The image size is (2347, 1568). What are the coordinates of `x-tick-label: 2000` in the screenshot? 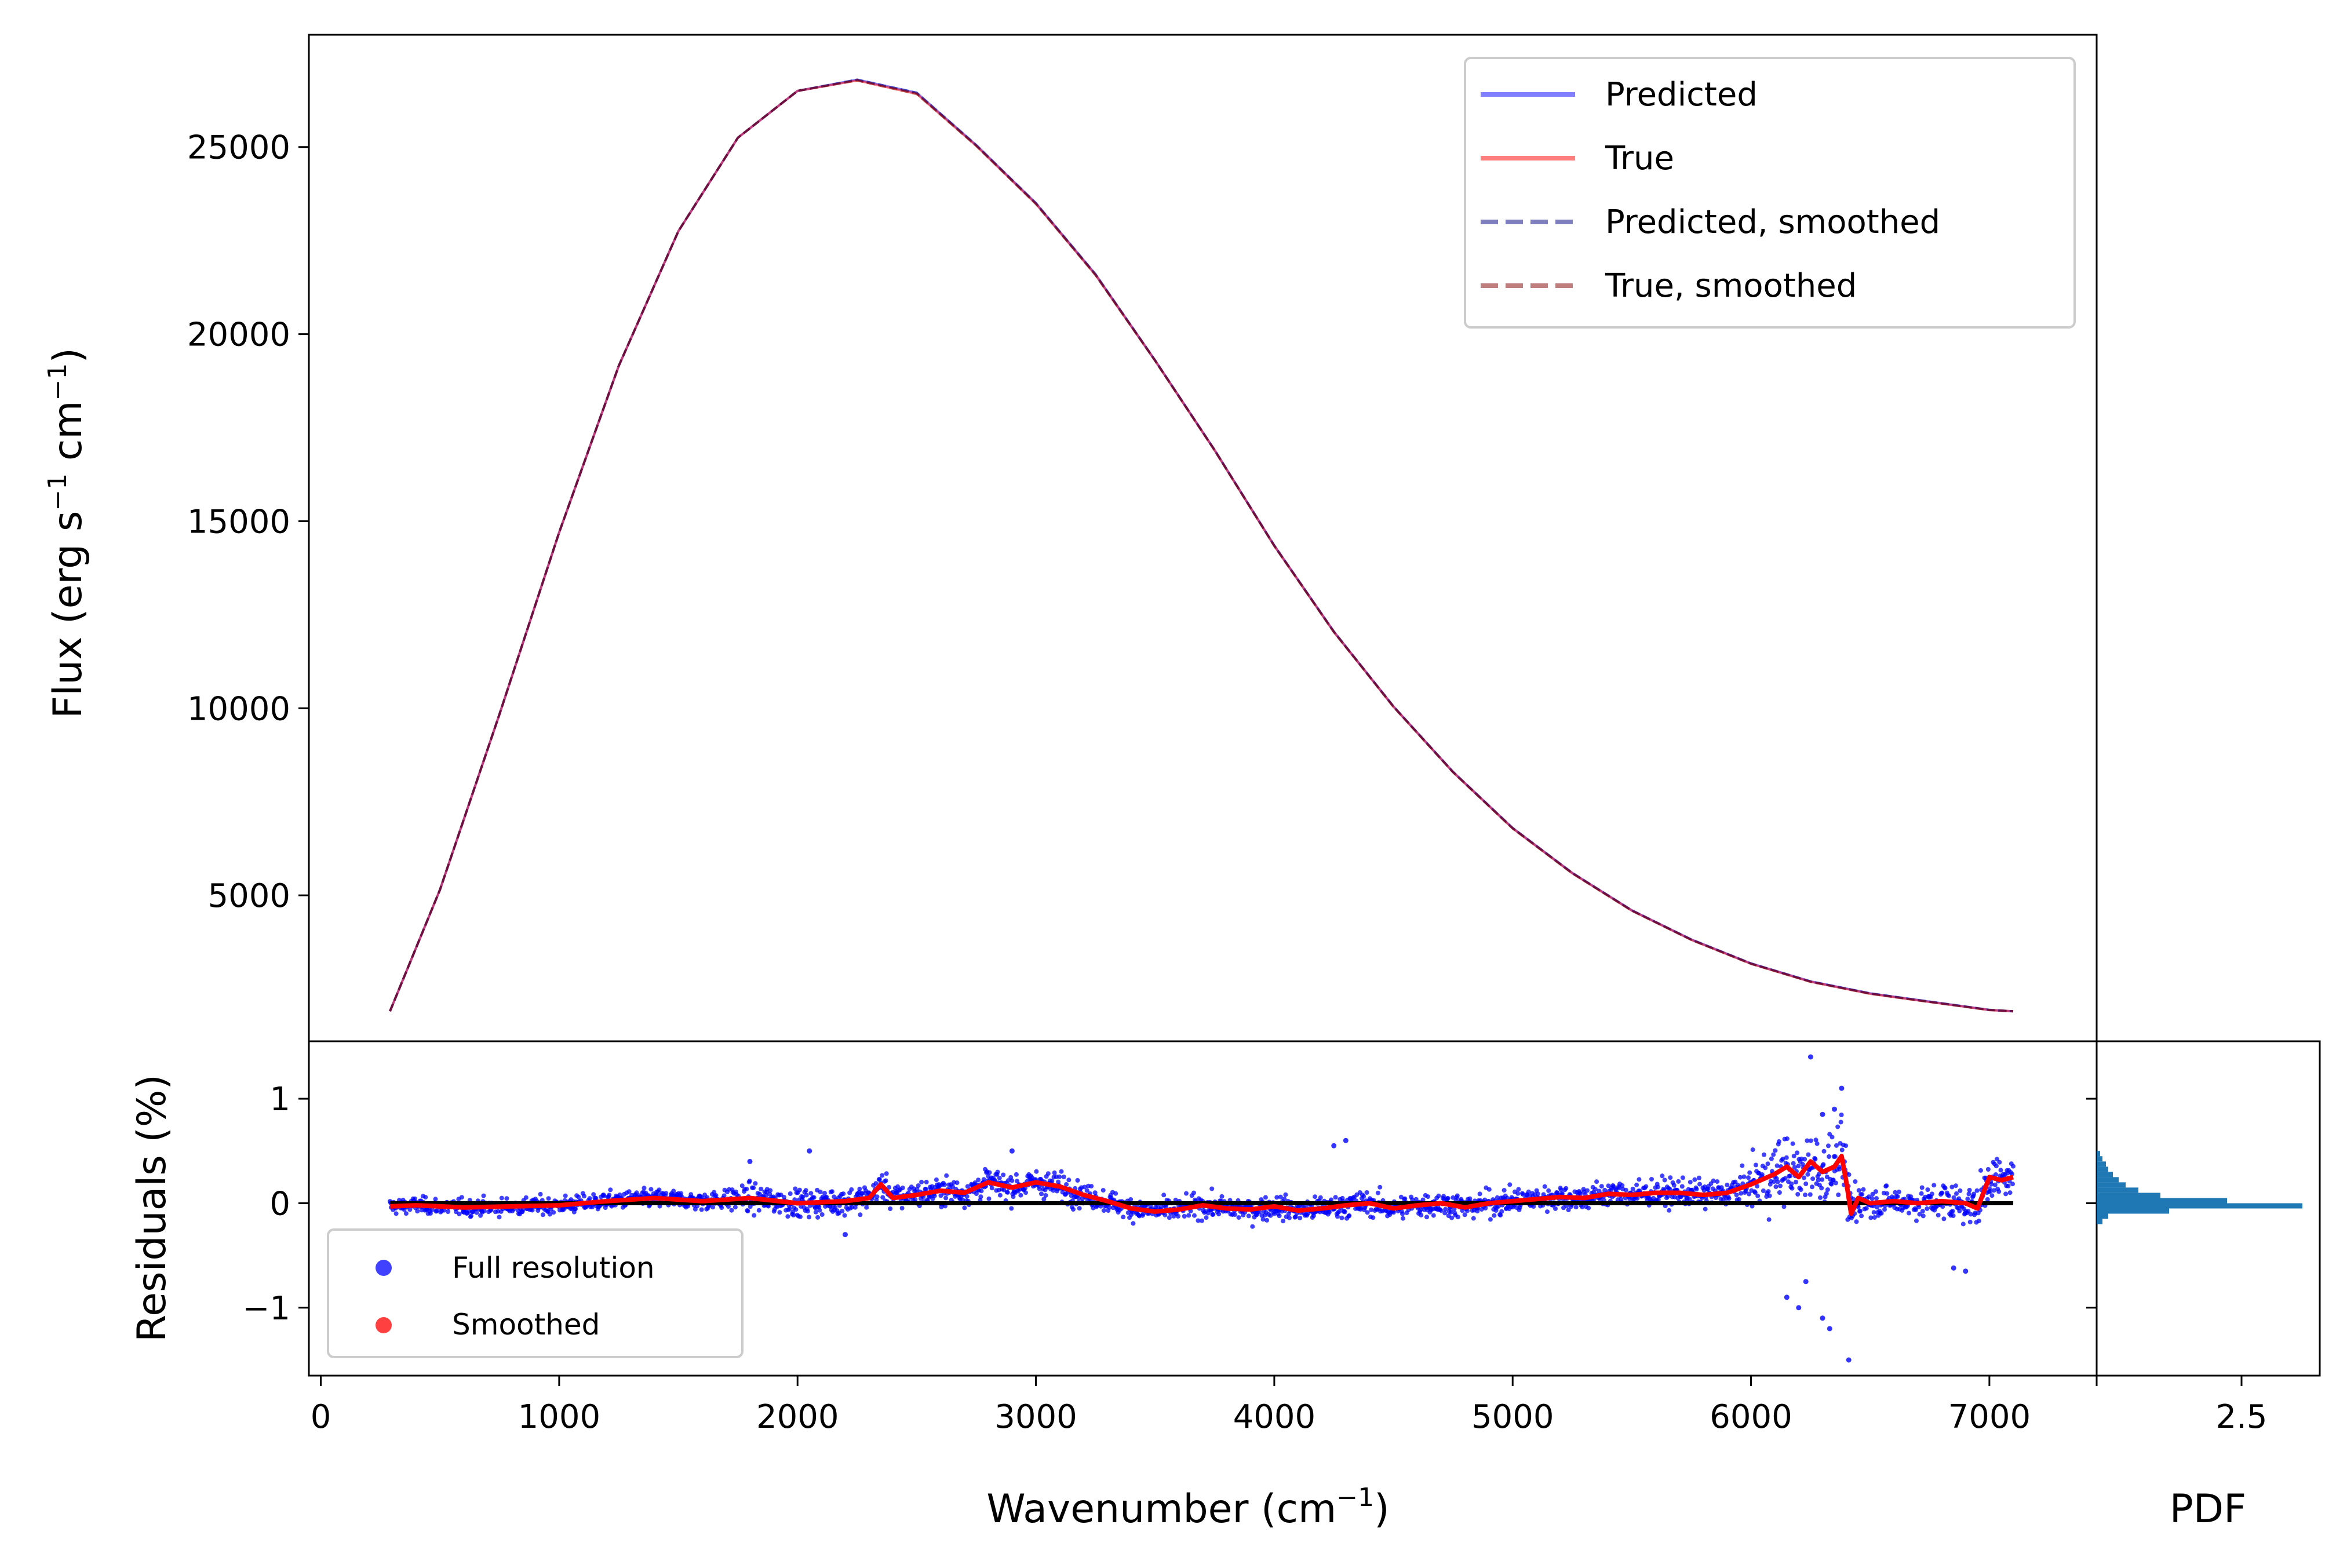 It's located at (797, 1417).